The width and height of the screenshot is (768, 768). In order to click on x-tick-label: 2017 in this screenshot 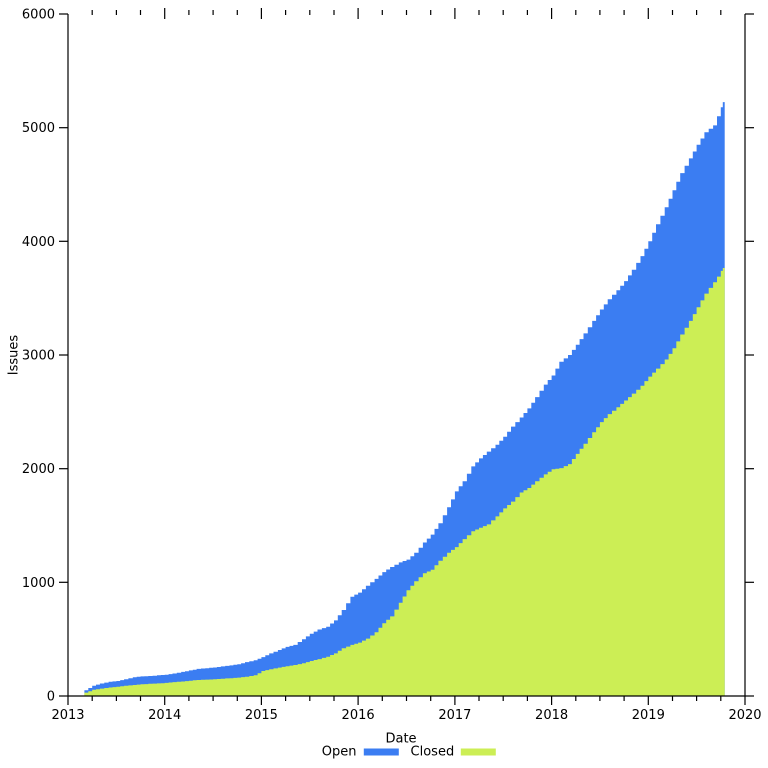, I will do `click(454, 715)`.